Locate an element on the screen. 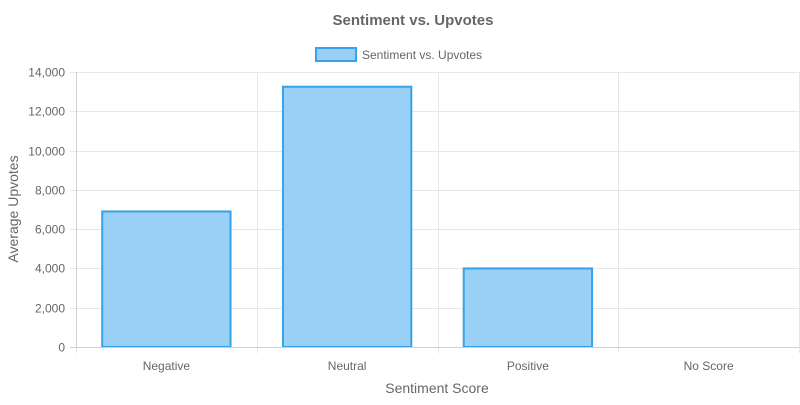  y-tick-label: 12,000 is located at coordinates (46, 112).